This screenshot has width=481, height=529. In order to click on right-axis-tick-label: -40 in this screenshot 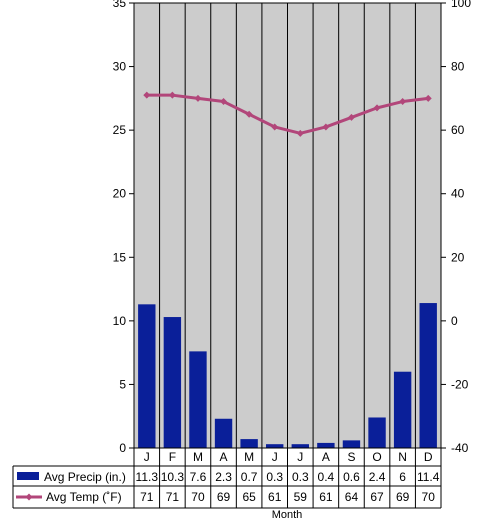, I will do `click(460, 448)`.